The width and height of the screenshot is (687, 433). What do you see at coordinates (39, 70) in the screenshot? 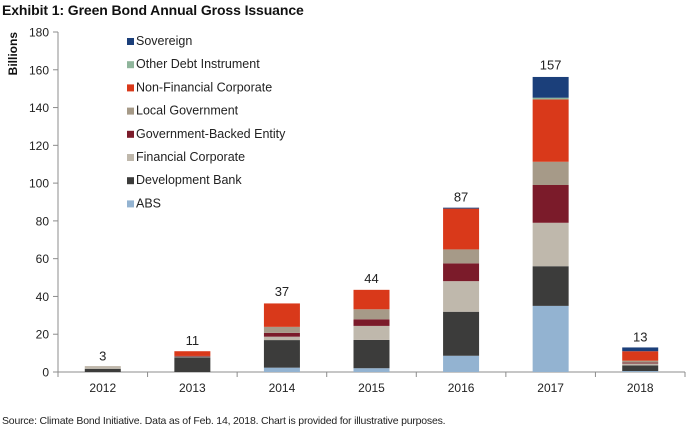
I see `y-tick-label: 160` at bounding box center [39, 70].